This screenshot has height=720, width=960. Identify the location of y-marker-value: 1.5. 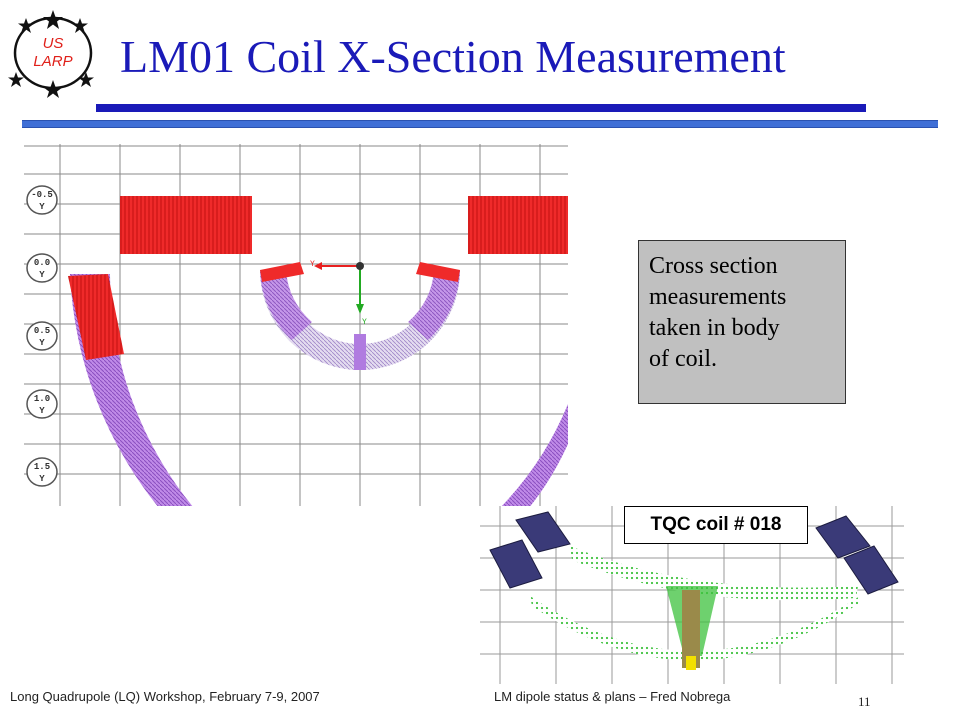
(42, 467).